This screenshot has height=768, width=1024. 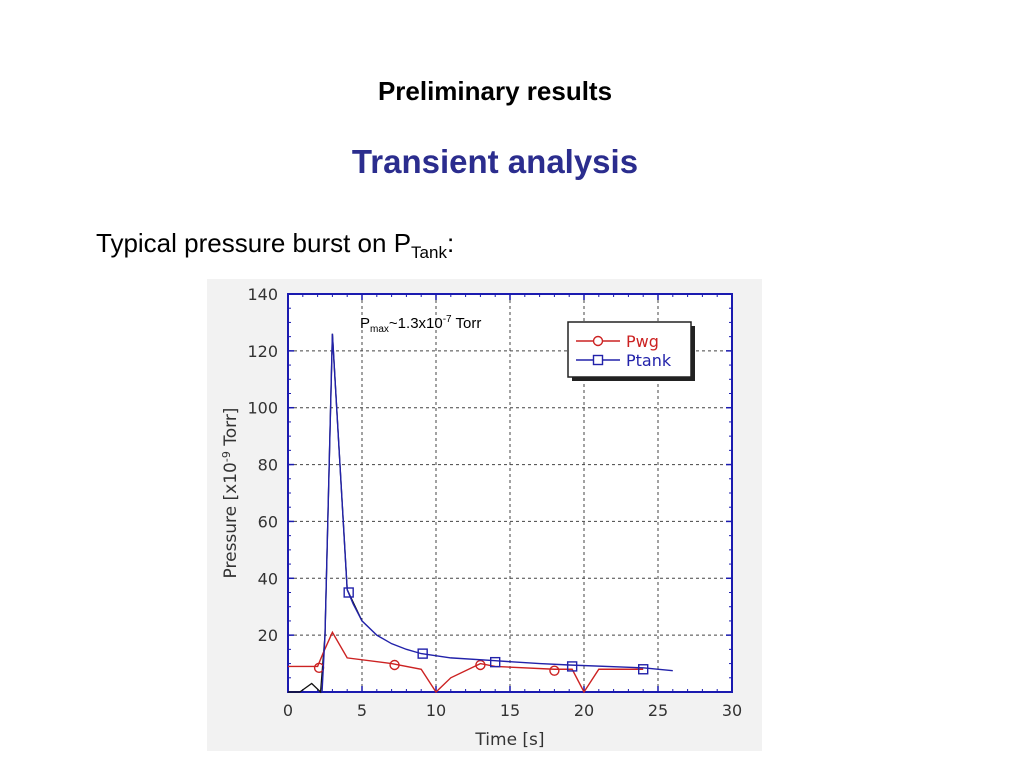 I want to click on x-tick-label: 0, so click(x=288, y=710).